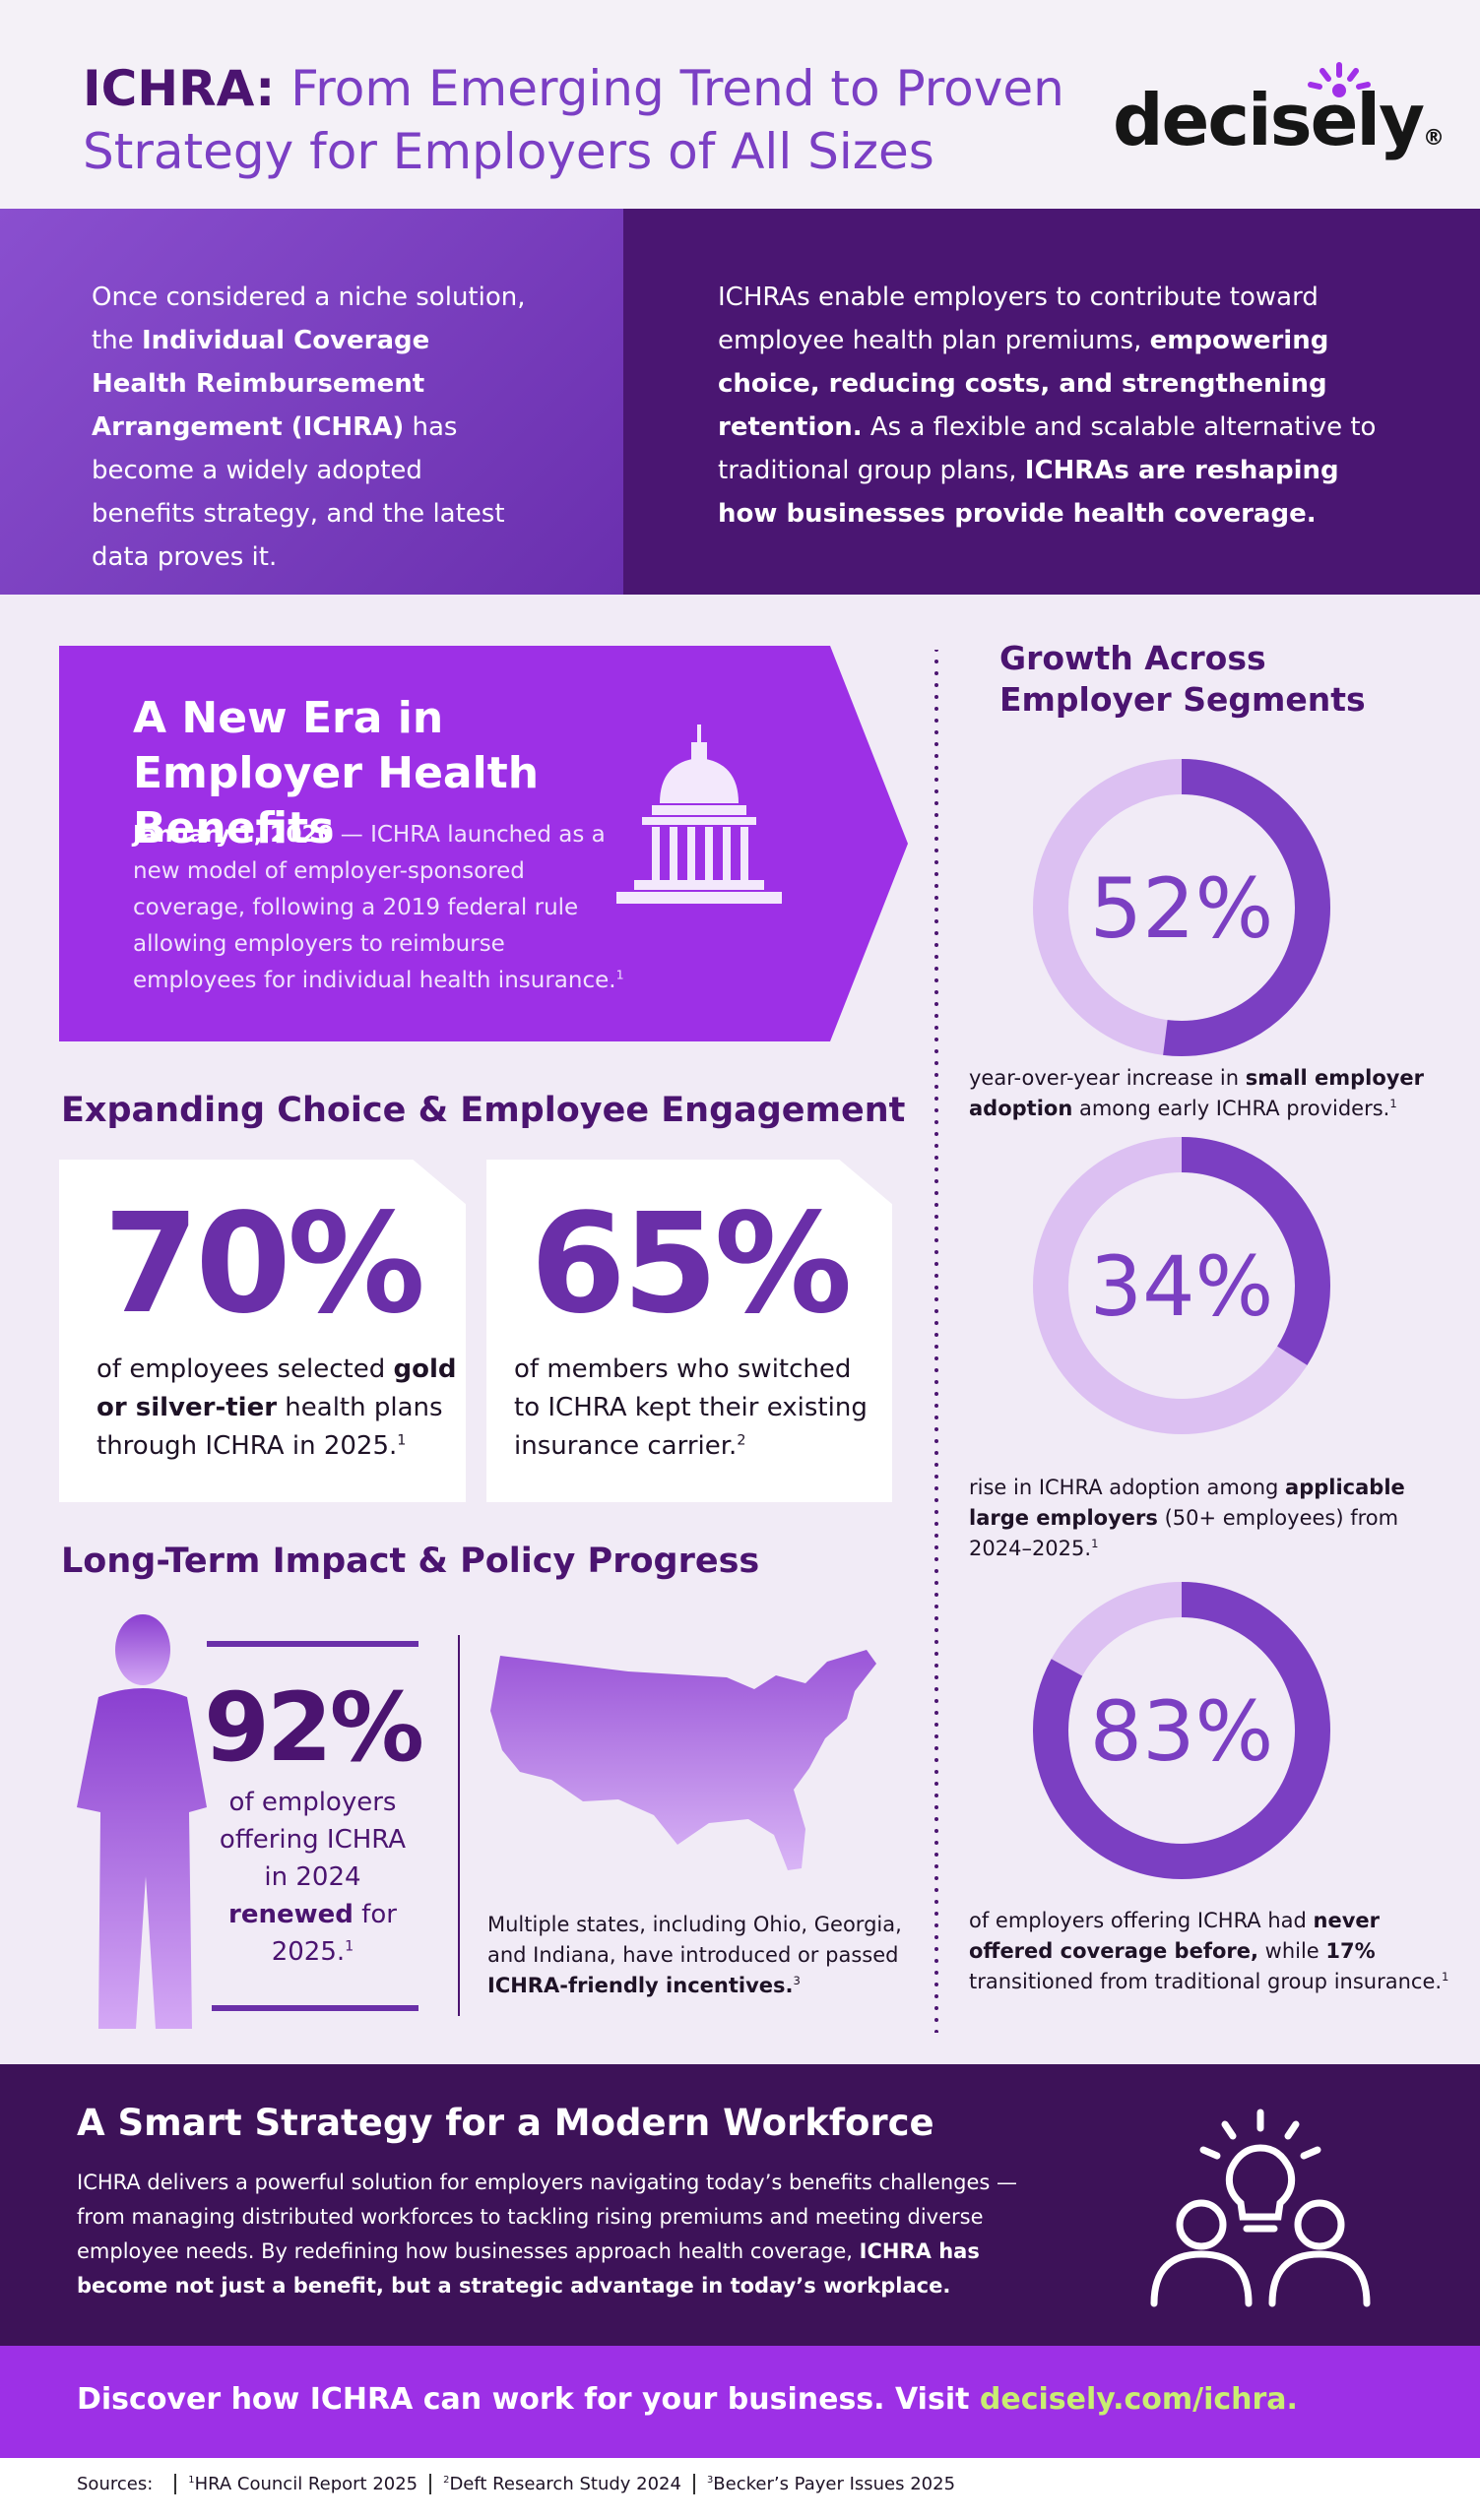  I want to click on section-title: Long-Term Impact & Policy Progress, so click(410, 1561).